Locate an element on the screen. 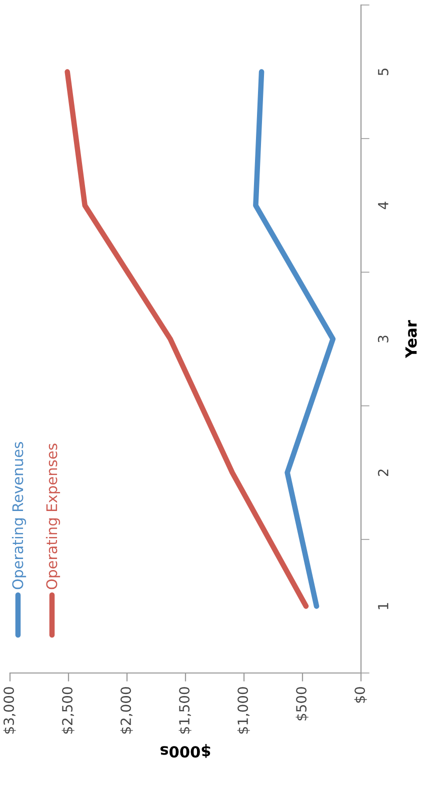 This screenshot has height=787, width=425. text: Operating Expenses is located at coordinates (53, 517).